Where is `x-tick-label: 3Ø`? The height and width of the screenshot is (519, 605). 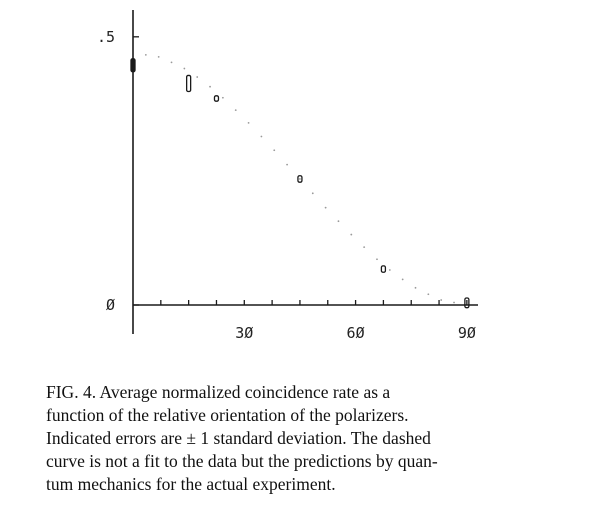
x-tick-label: 3Ø is located at coordinates (244, 333).